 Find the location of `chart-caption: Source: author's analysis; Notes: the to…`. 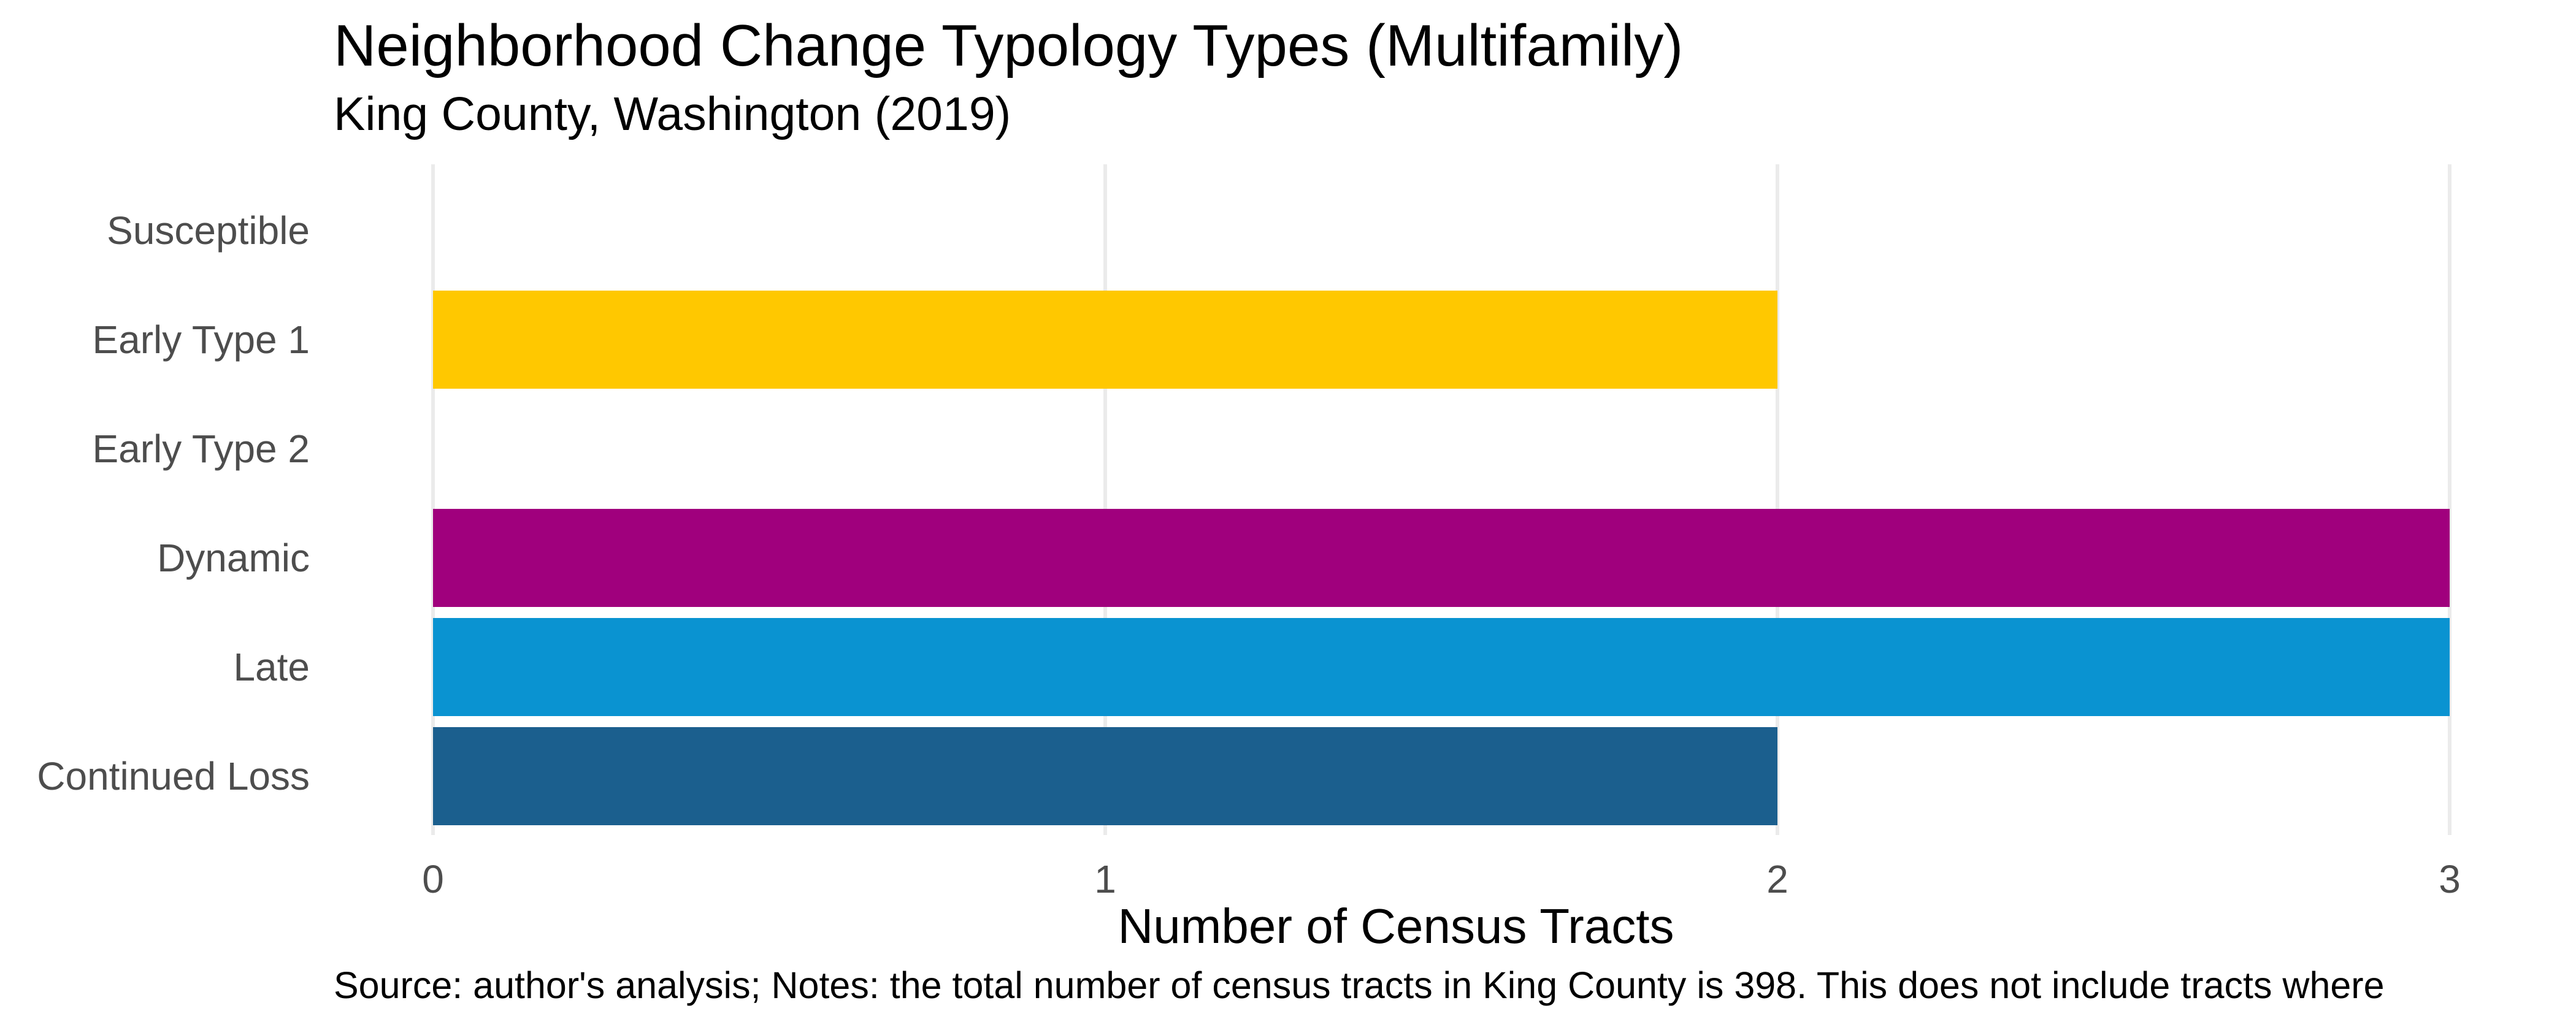

chart-caption: Source: author's analysis; Notes: the to… is located at coordinates (1359, 985).